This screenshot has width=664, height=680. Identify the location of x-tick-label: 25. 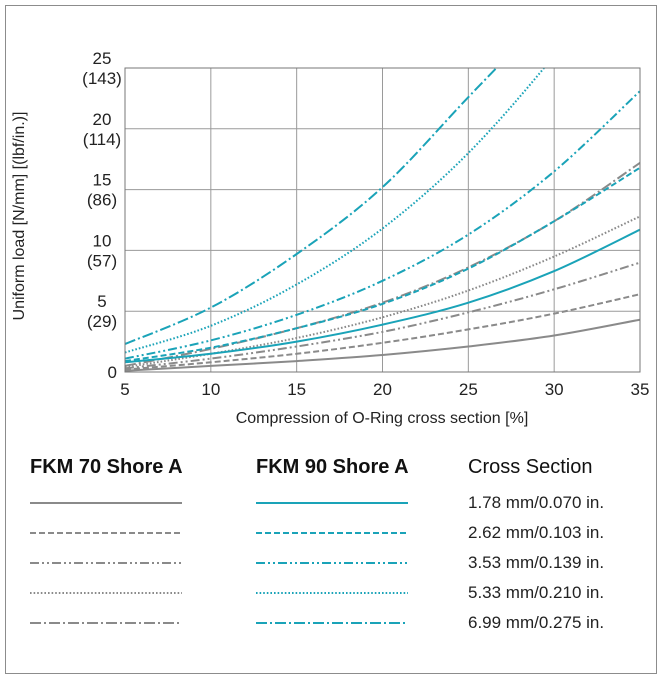
(468, 389).